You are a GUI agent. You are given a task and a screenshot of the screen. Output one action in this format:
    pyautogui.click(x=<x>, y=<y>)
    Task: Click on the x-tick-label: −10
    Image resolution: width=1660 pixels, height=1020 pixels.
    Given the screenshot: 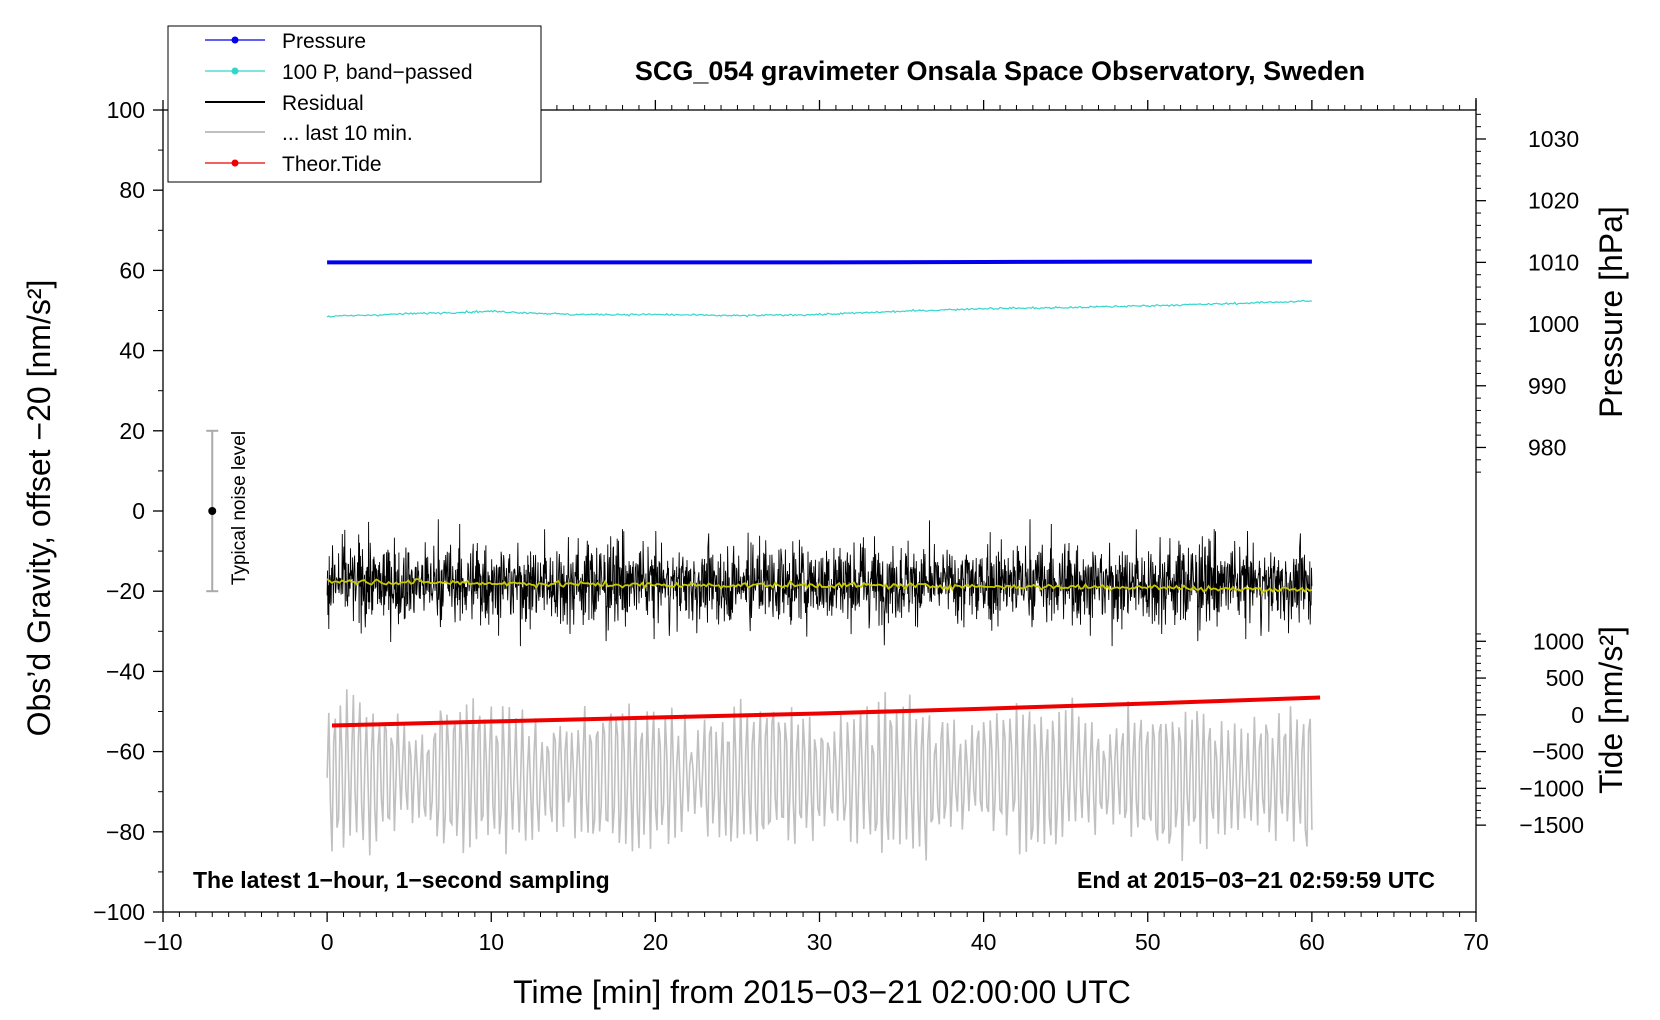 What is the action you would take?
    pyautogui.click(x=162, y=942)
    